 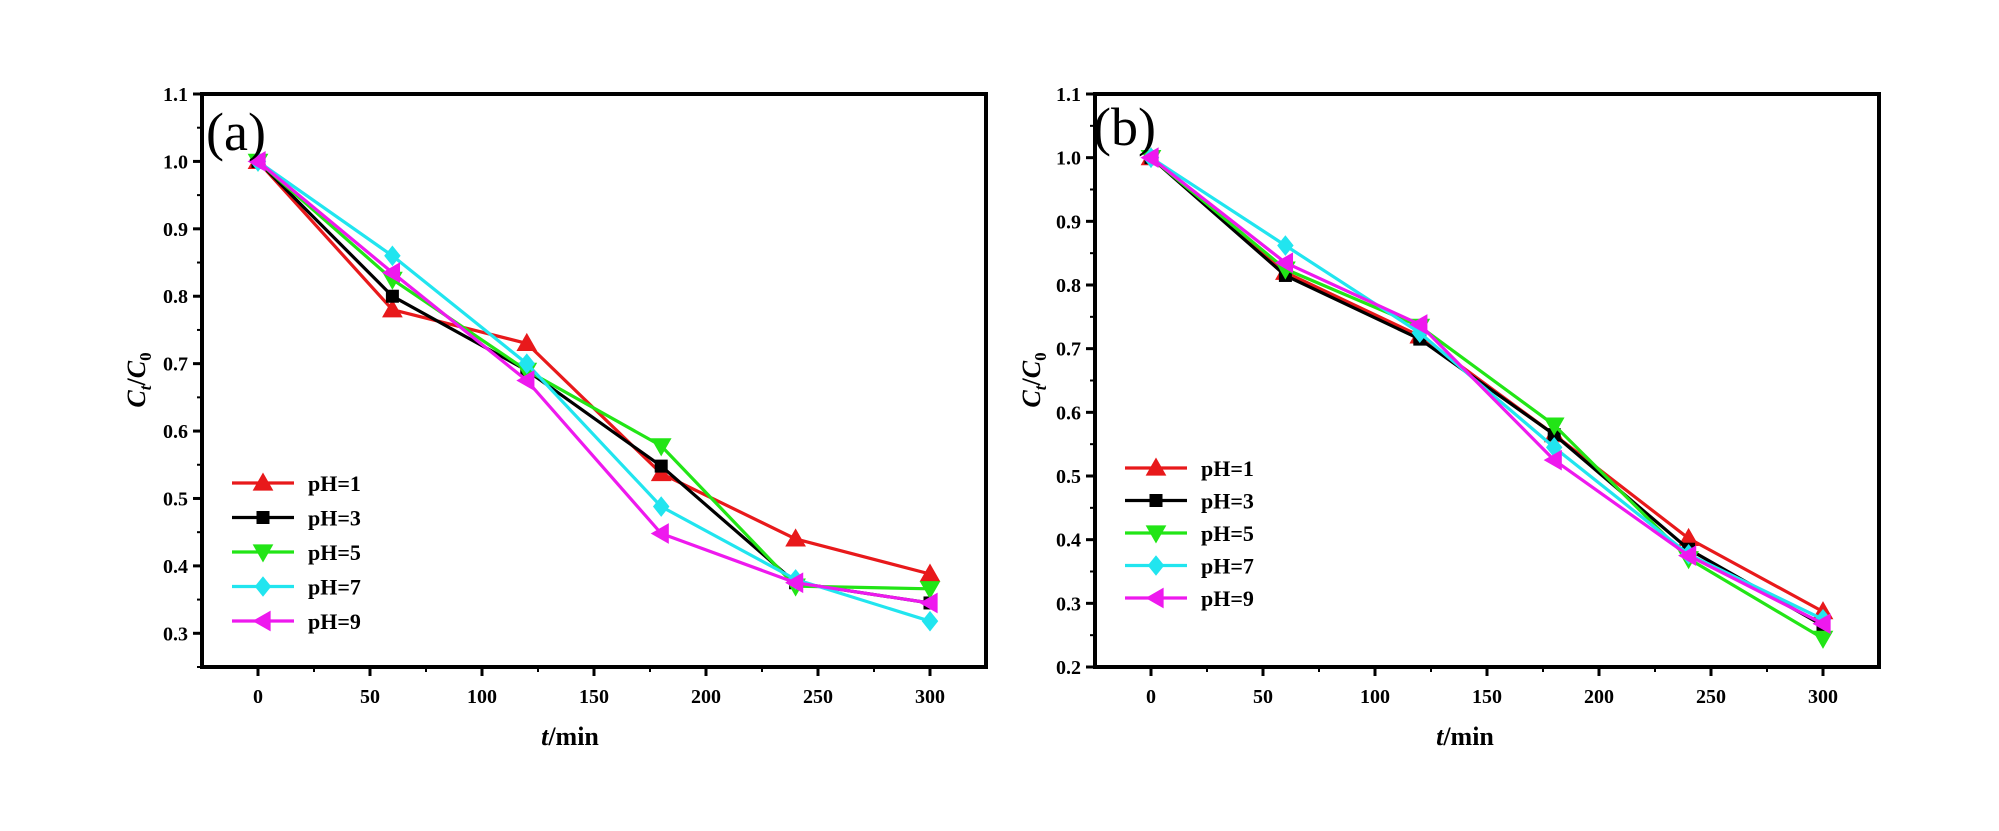 What do you see at coordinates (296, 552) in the screenshot?
I see `legend-a: pH=1 pH=3 pH=5 pH=7 pH=9` at bounding box center [296, 552].